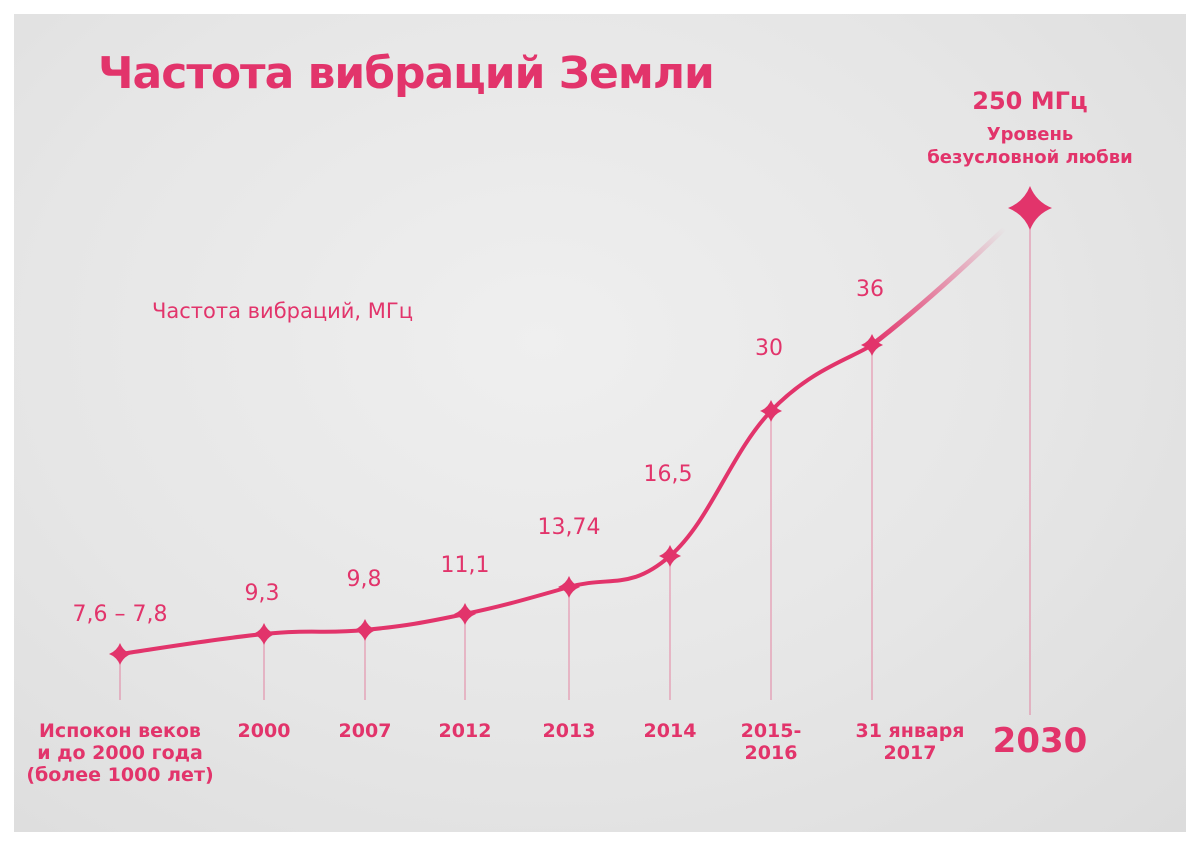 This screenshot has width=1200, height=848. I want to click on x-tick-label: 2015-, so click(771, 731).